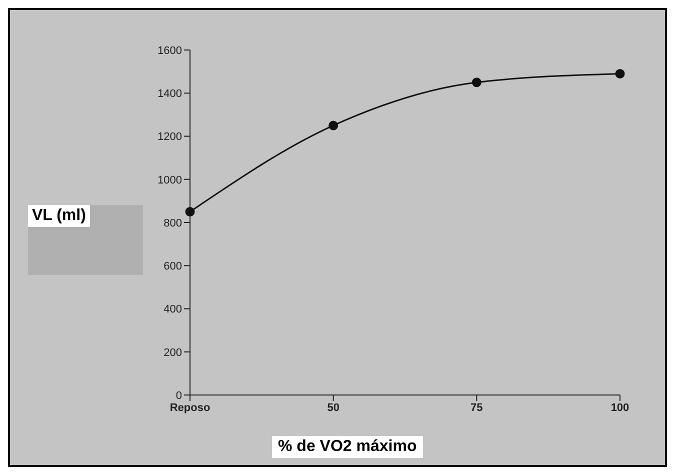  Describe the element at coordinates (170, 50) in the screenshot. I see `y-tick-label: 1600` at that location.